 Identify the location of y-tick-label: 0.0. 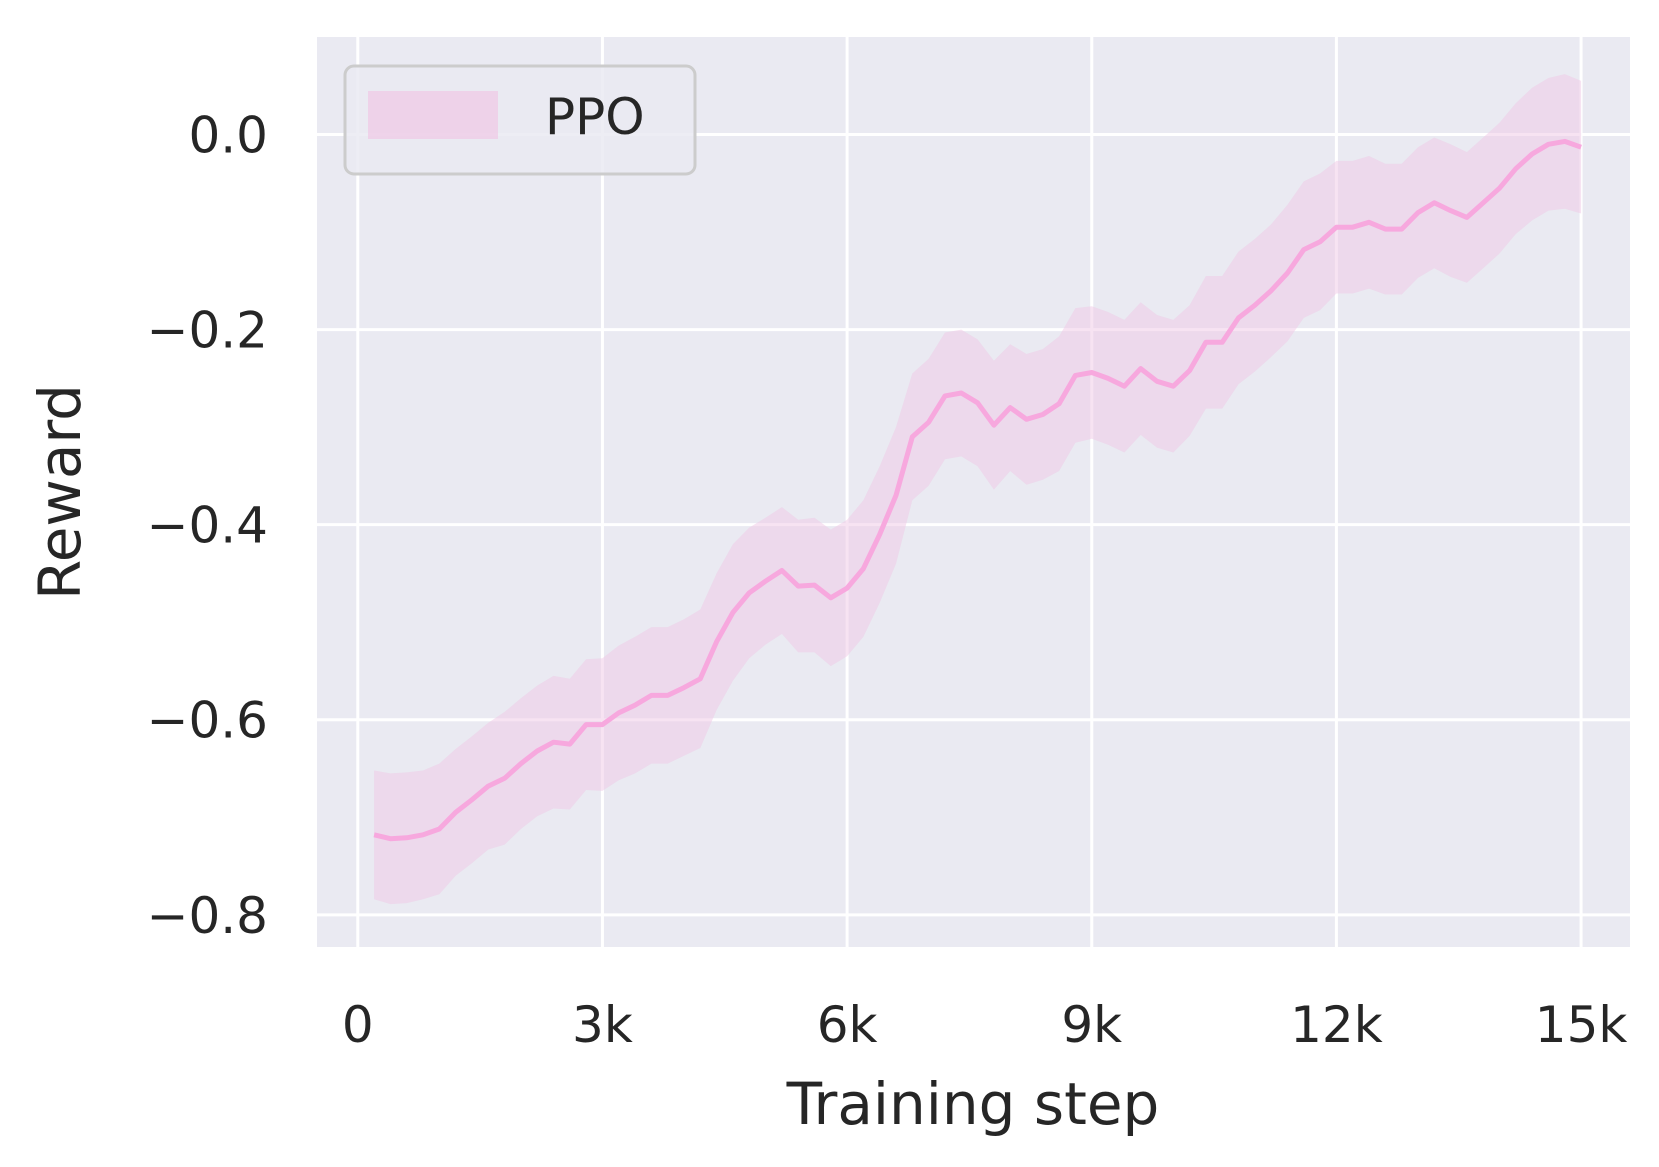
(228, 136).